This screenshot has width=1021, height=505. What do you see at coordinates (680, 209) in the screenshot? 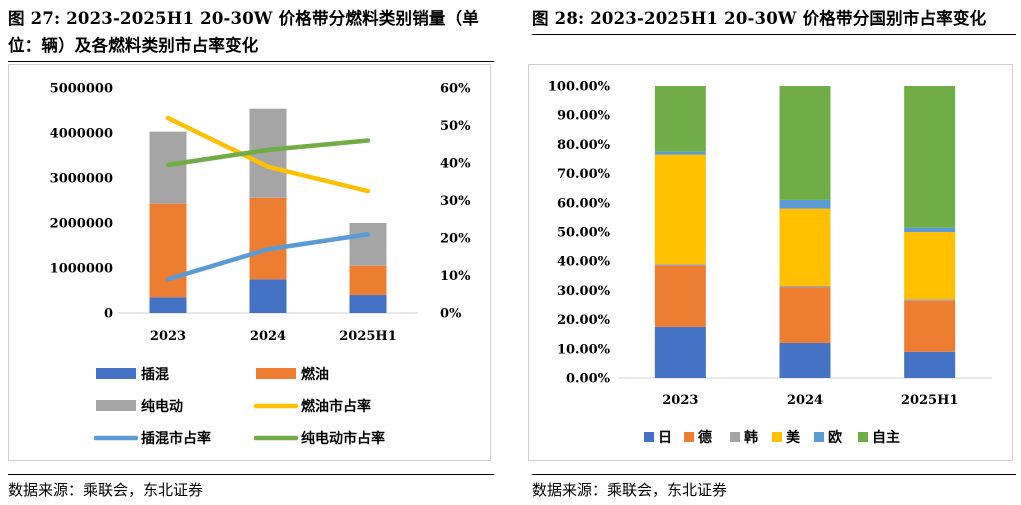
I see `bar-美-2023` at bounding box center [680, 209].